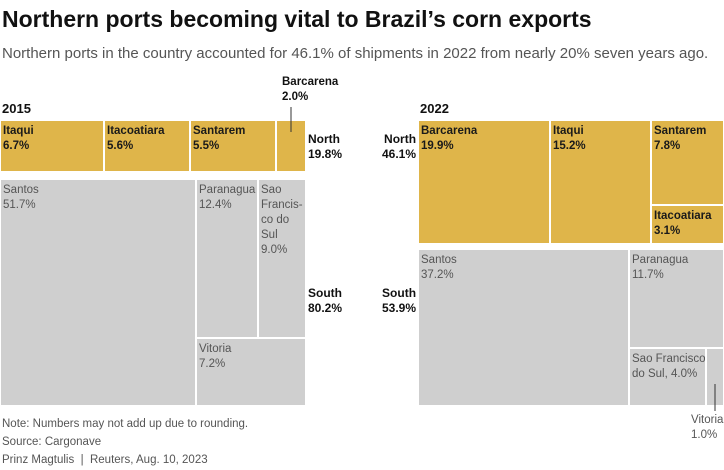 The height and width of the screenshot is (470, 724). What do you see at coordinates (648, 275) in the screenshot?
I see `tile-2022-paranagua-value: 11.7%` at bounding box center [648, 275].